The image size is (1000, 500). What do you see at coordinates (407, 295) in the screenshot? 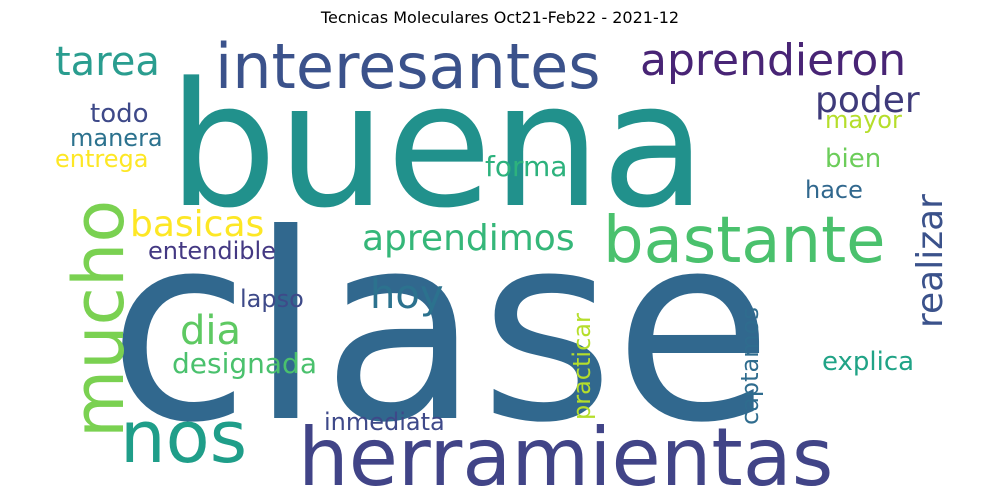
I see `word-hoy: hoy` at bounding box center [407, 295].